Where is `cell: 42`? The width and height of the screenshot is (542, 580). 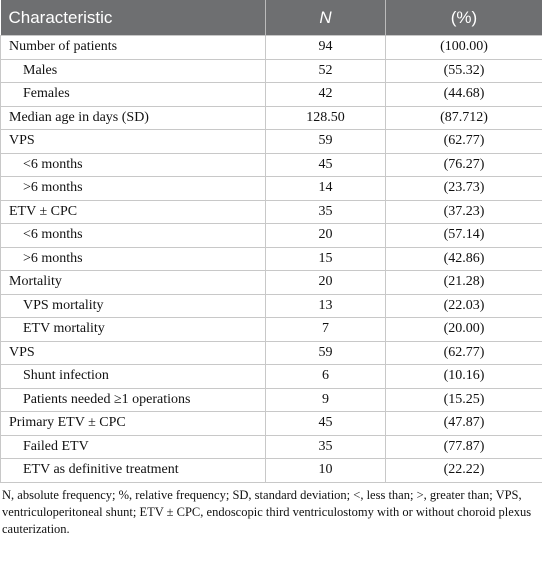 cell: 42 is located at coordinates (325, 94).